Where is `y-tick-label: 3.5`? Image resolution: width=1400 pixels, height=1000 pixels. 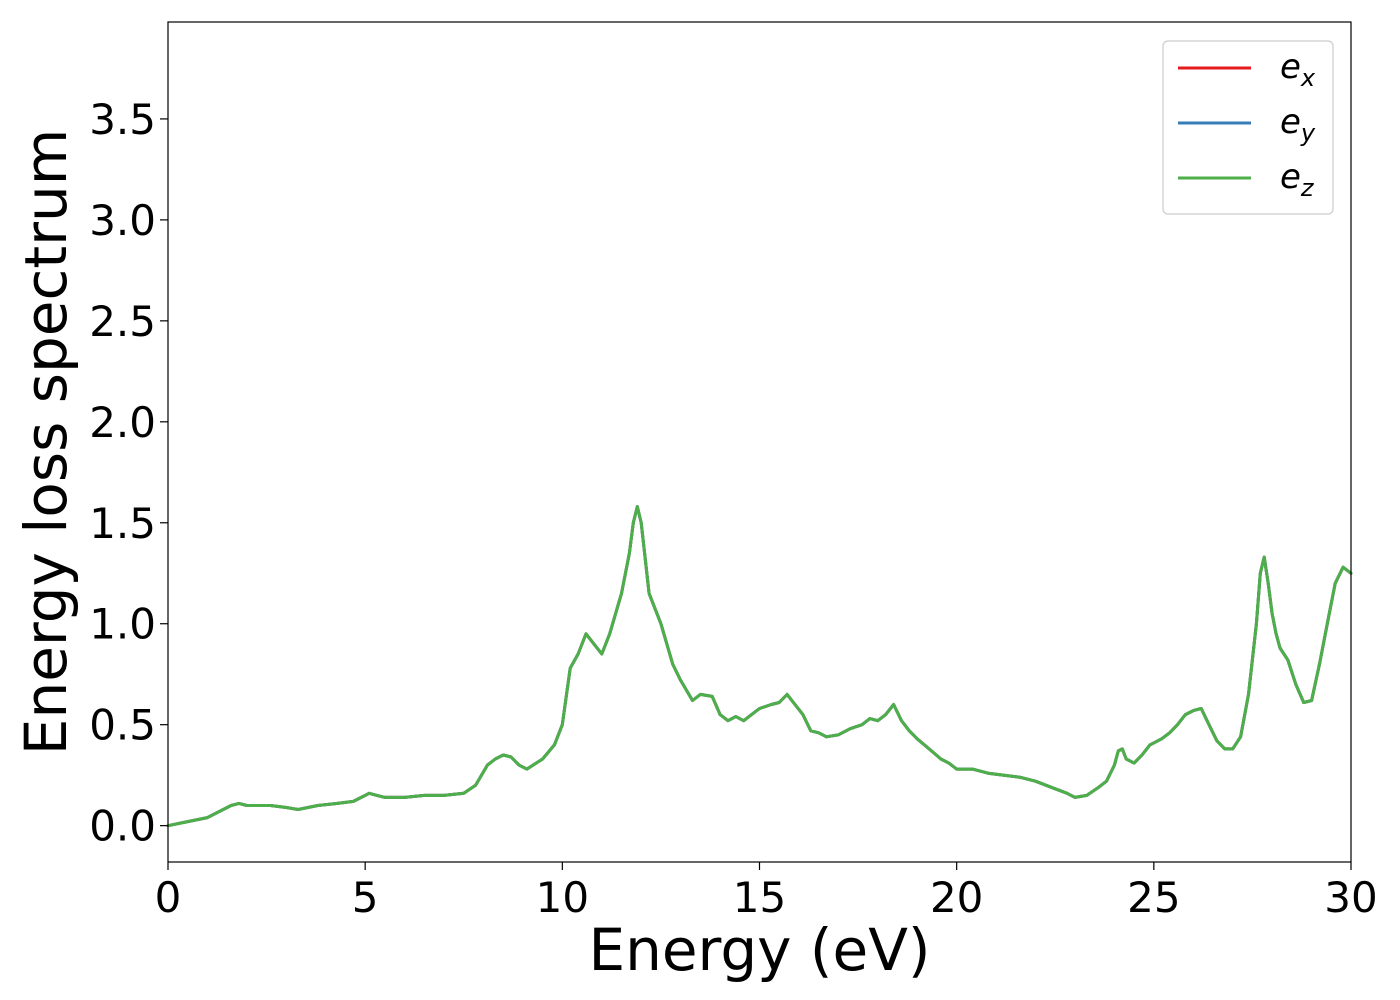 y-tick-label: 3.5 is located at coordinates (122, 119).